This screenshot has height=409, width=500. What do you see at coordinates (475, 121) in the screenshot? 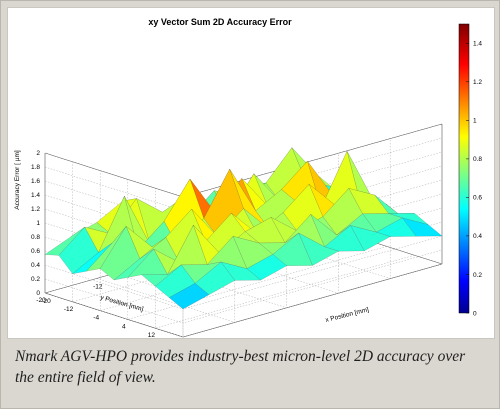
I see `colorbar-tick-label: 1` at bounding box center [475, 121].